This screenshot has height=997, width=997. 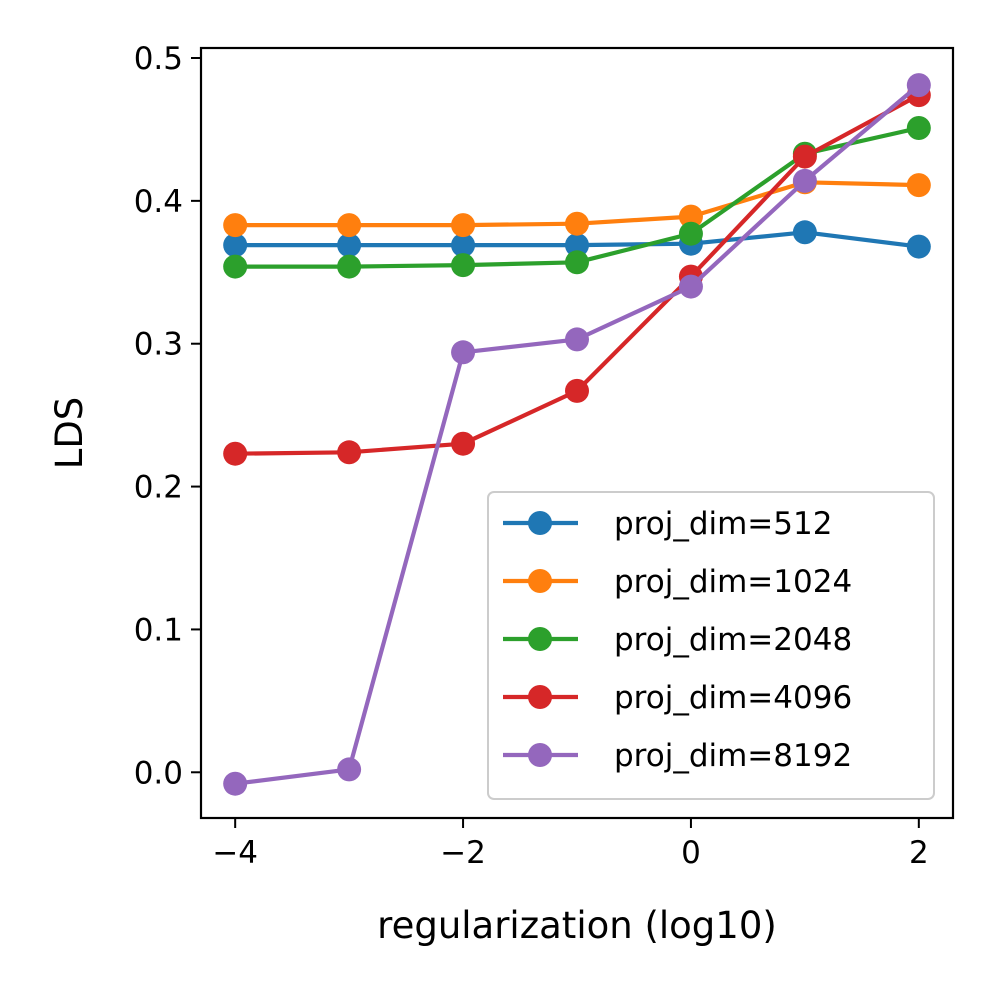 I want to click on y-tick-label: 0.4, so click(x=158, y=202).